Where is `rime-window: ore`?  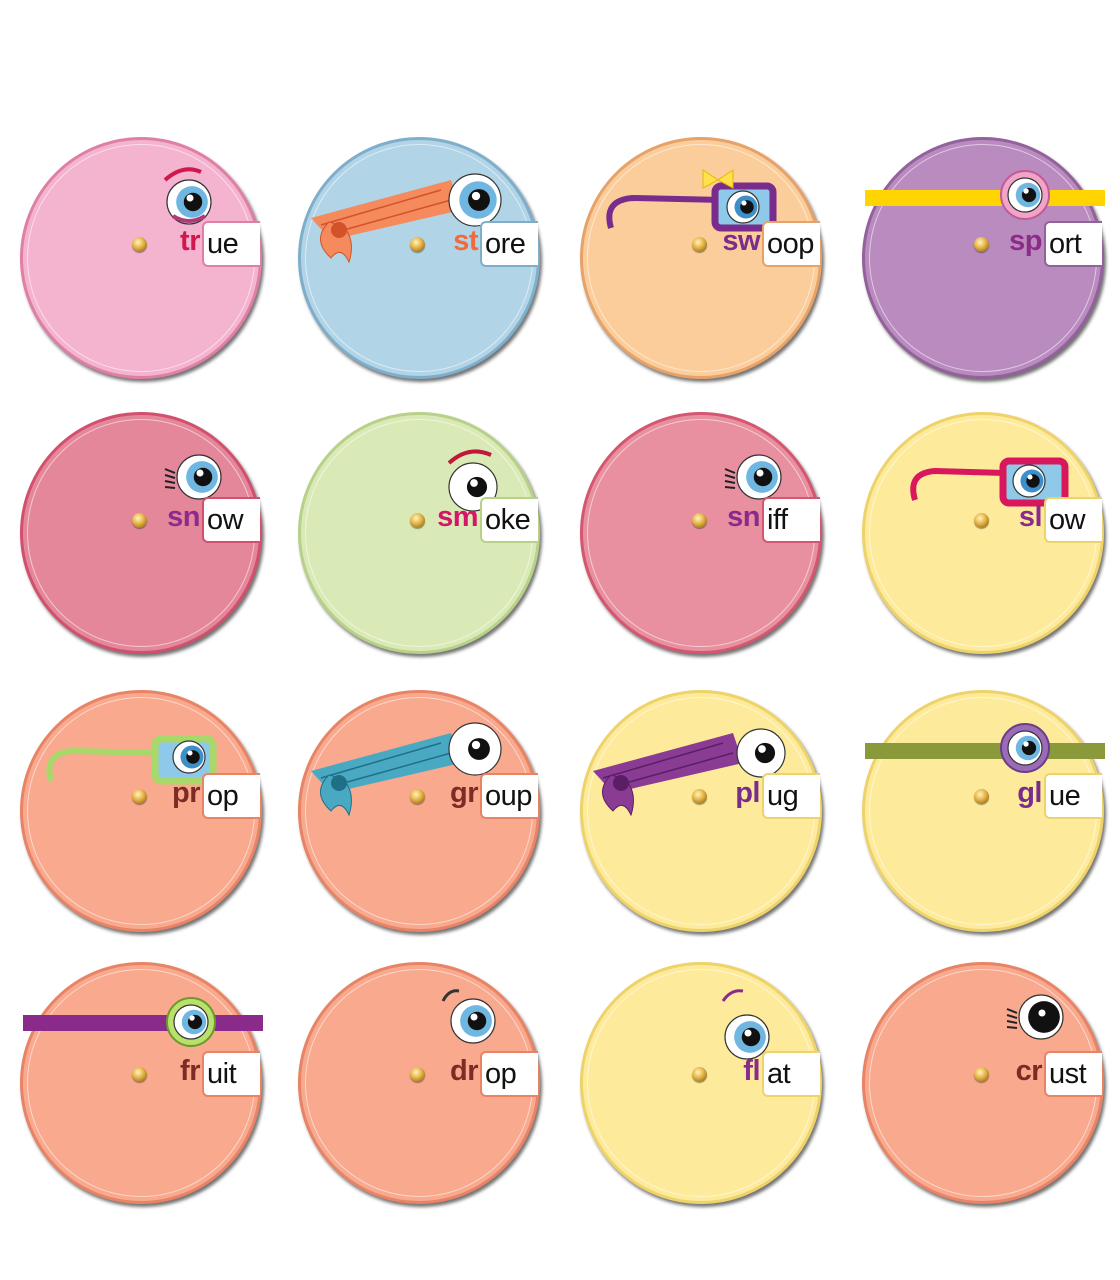 rime-window: ore is located at coordinates (509, 244).